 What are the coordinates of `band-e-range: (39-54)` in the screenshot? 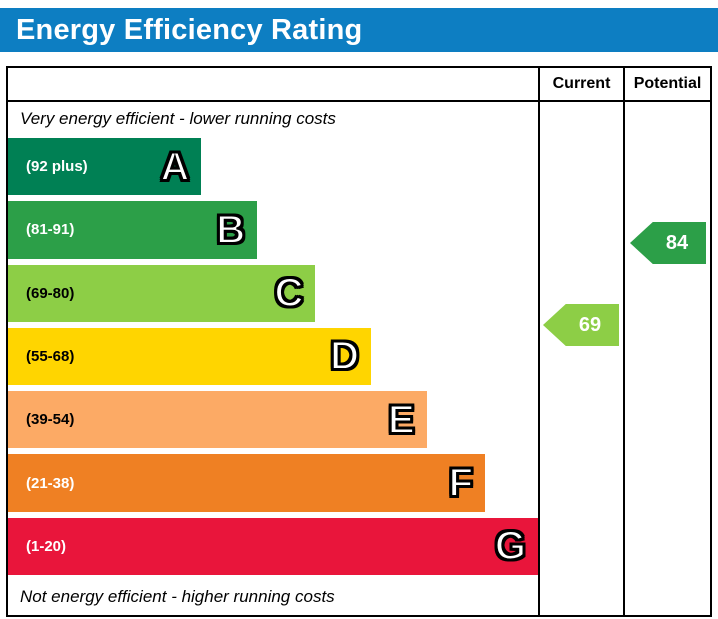 It's located at (50, 420).